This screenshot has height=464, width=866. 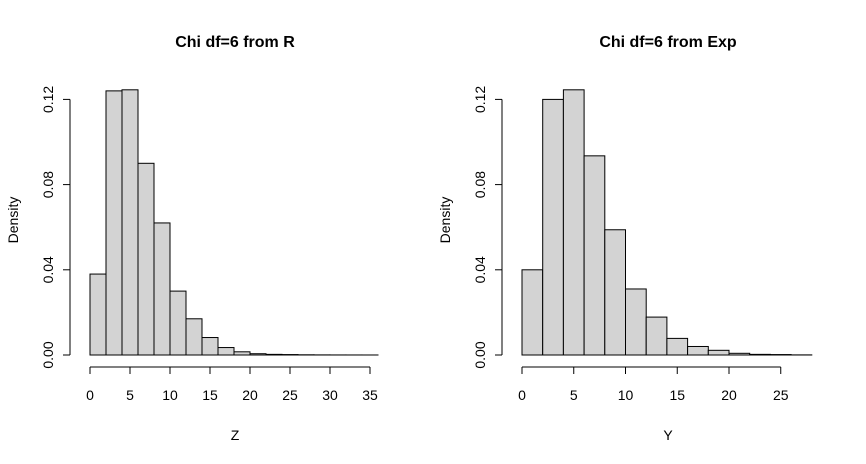 What do you see at coordinates (235, 435) in the screenshot?
I see `x-axis-label: Z` at bounding box center [235, 435].